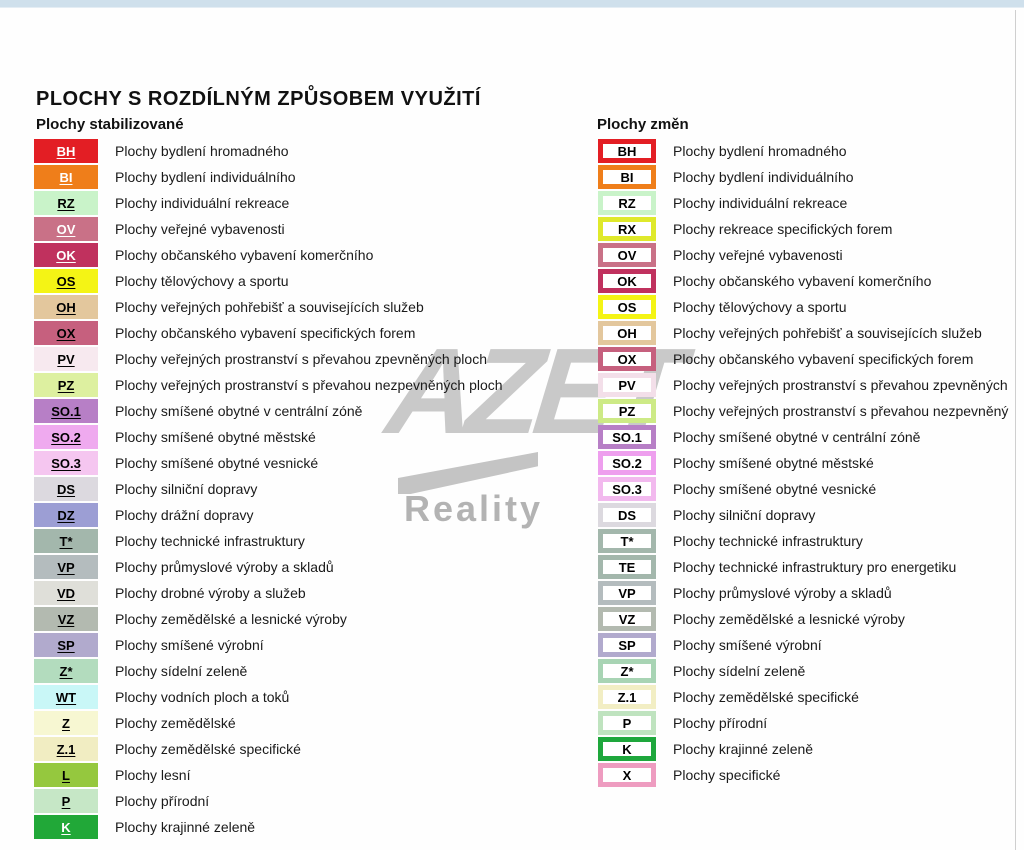  What do you see at coordinates (627, 671) in the screenshot?
I see `legend-swatch-Z*: Z*` at bounding box center [627, 671].